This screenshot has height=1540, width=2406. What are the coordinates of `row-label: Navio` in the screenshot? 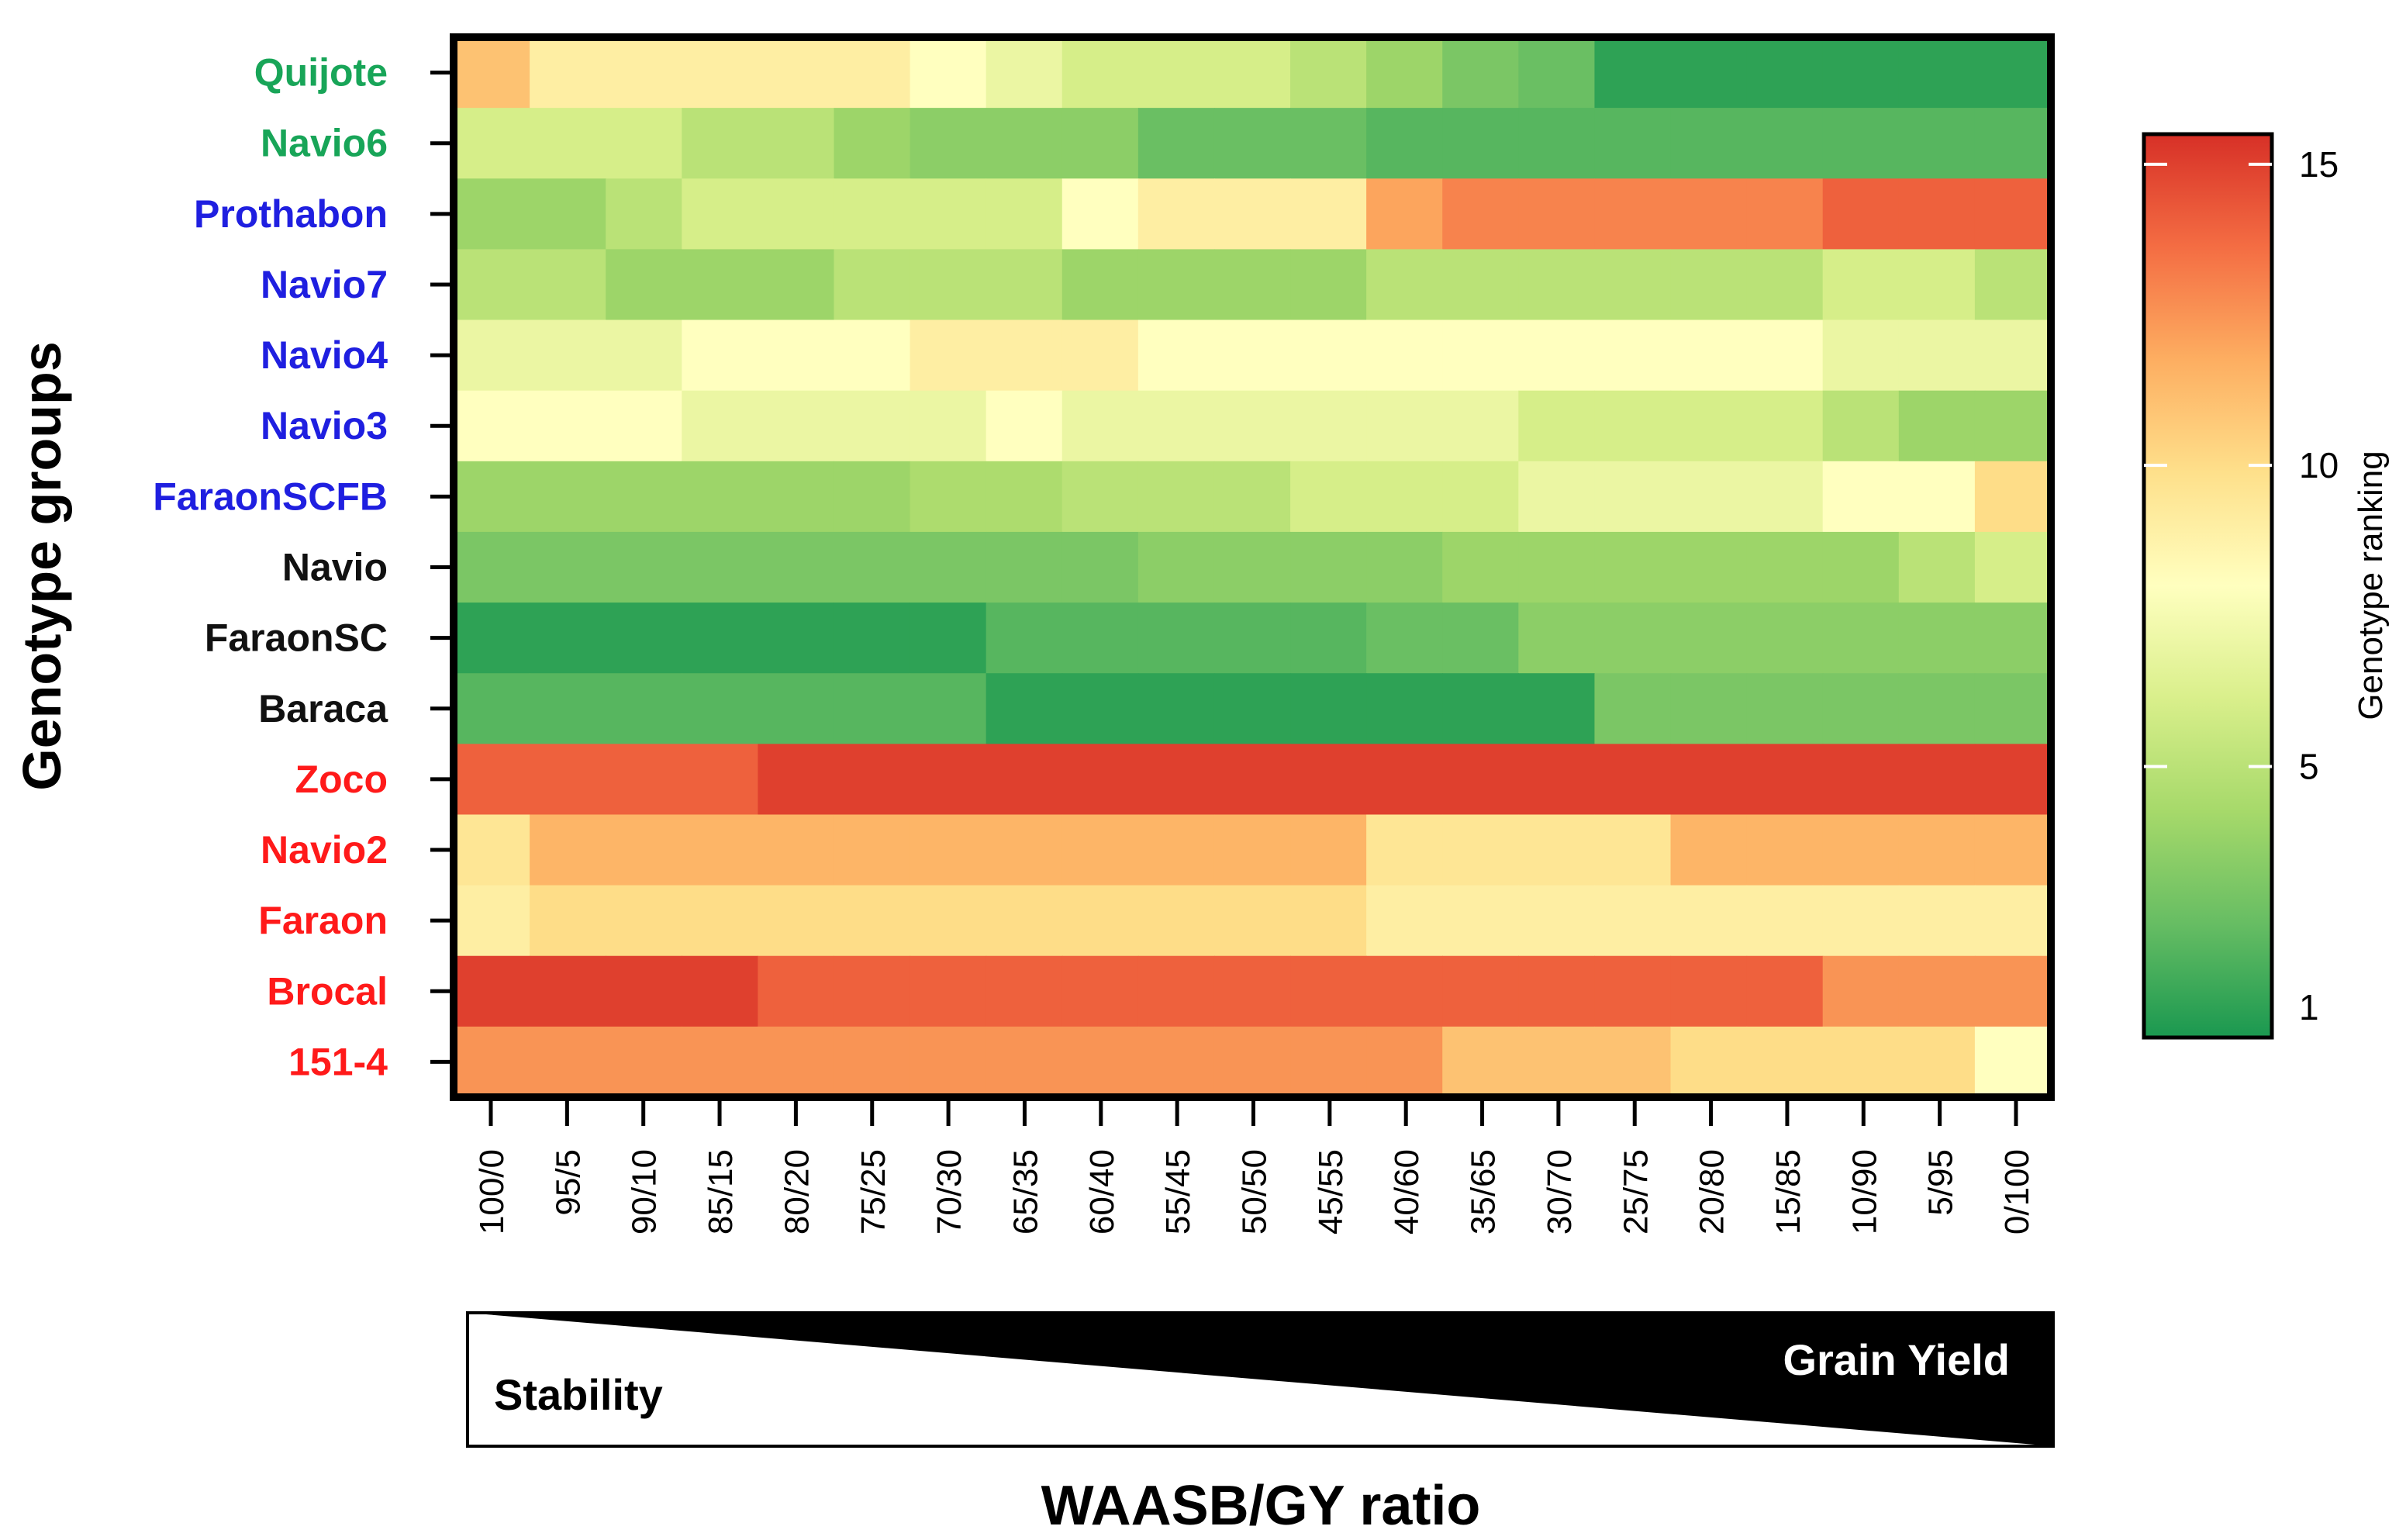 It's located at (335, 567).